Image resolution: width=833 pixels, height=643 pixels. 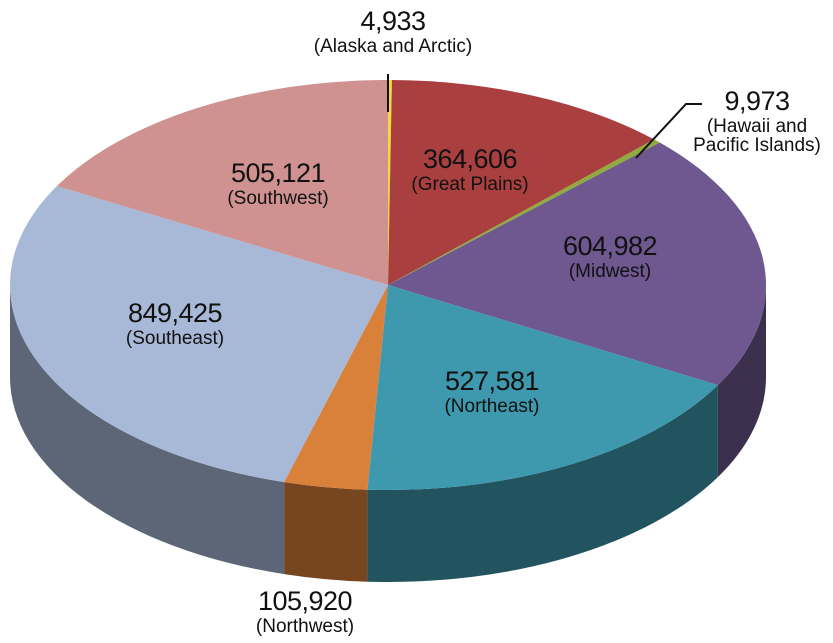 I want to click on value-label: 527,581, so click(x=492, y=381).